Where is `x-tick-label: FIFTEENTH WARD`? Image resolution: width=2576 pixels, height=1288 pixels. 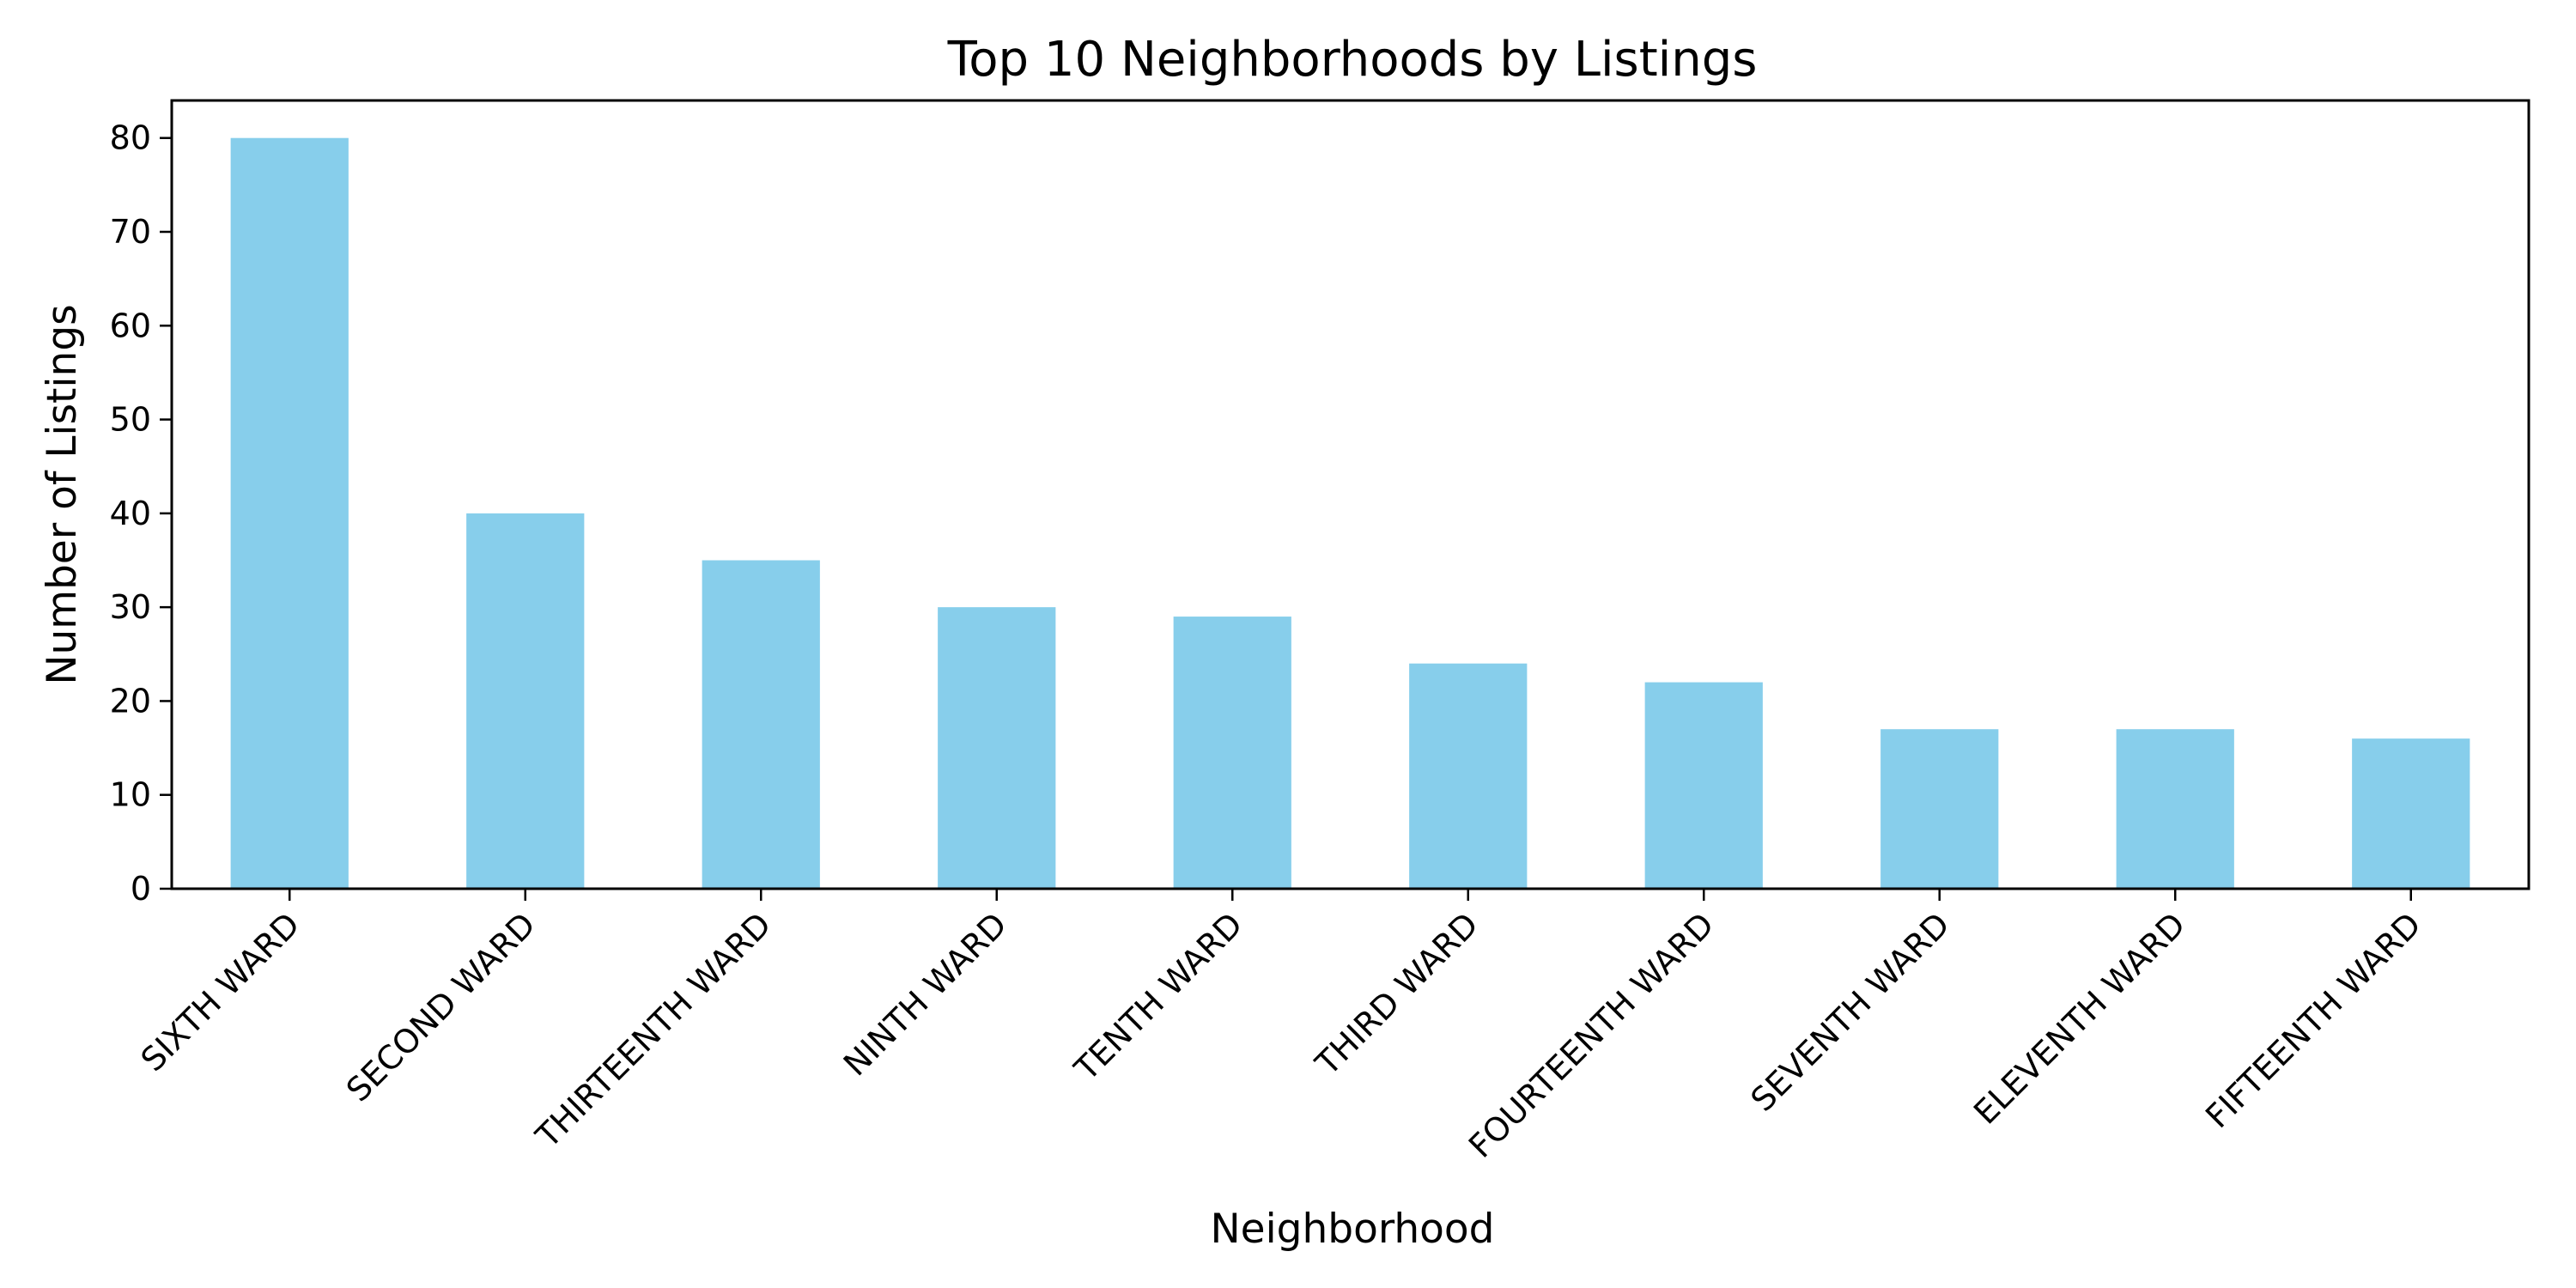
x-tick-label: FIFTEENTH WARD is located at coordinates (2313, 1020).